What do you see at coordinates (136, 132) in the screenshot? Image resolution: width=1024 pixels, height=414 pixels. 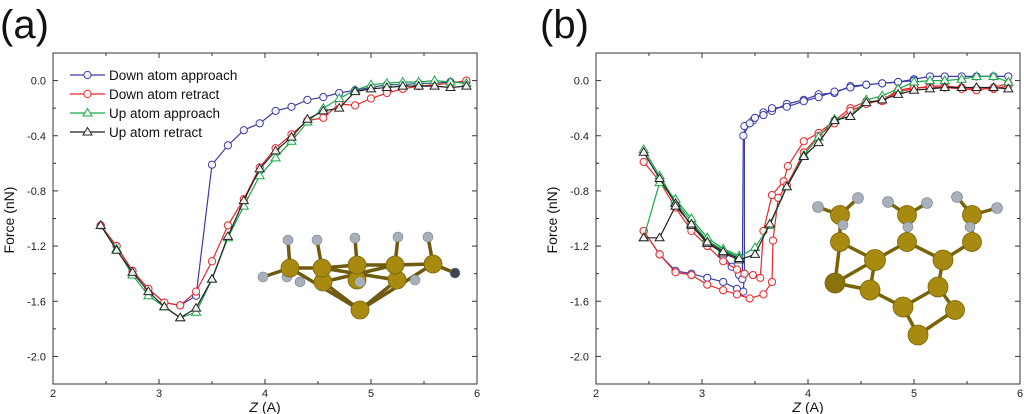 I see `legend-item: Up atom retract` at bounding box center [136, 132].